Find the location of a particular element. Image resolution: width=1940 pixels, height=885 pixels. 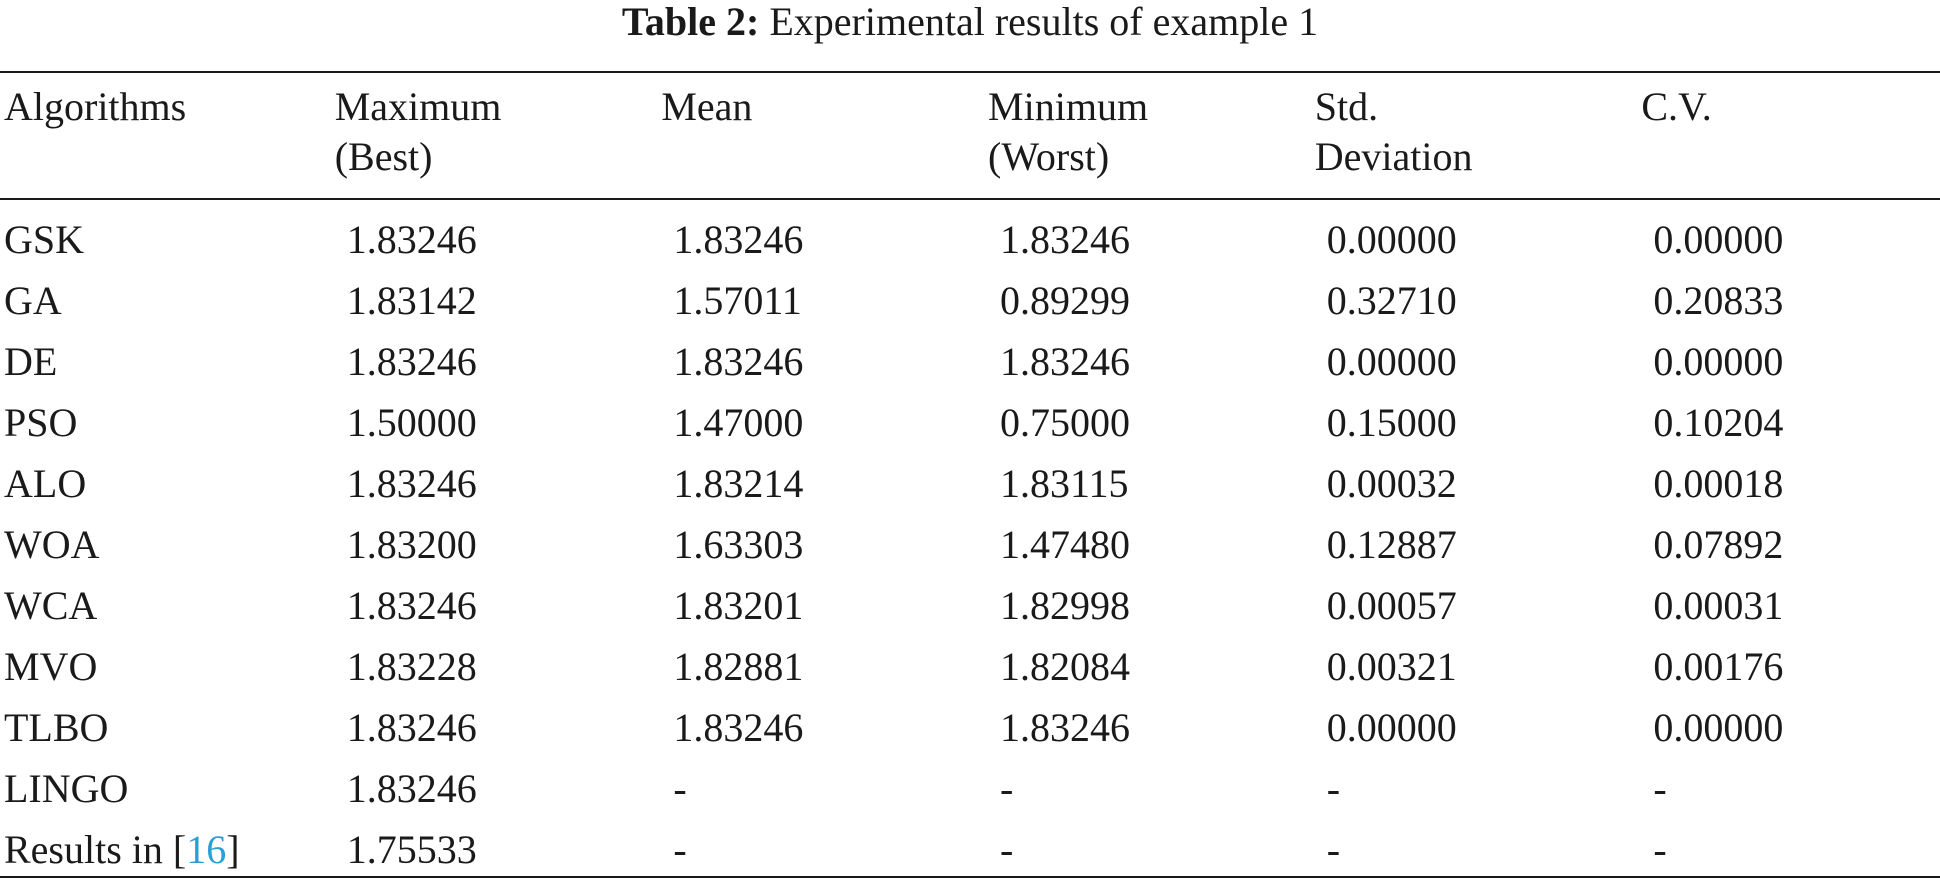

cell-std: 0.00321 is located at coordinates (1391, 666).